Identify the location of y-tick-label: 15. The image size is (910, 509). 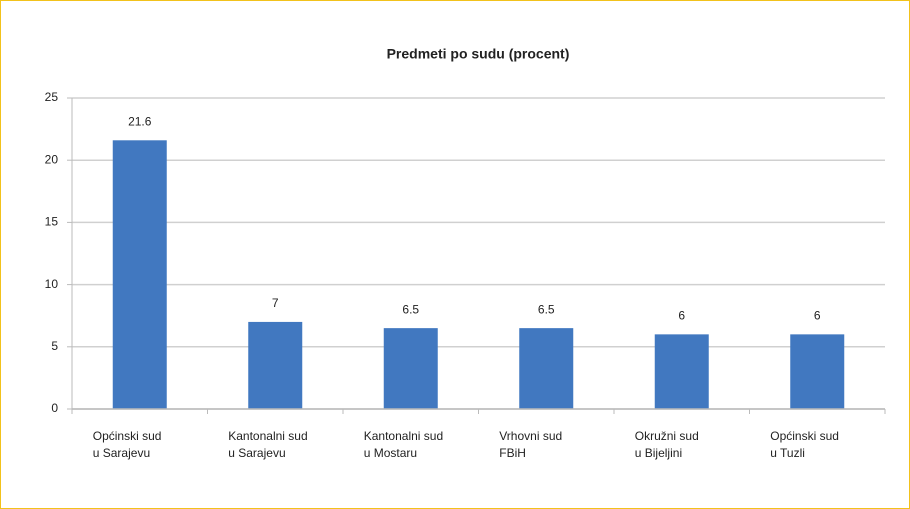
(52, 222).